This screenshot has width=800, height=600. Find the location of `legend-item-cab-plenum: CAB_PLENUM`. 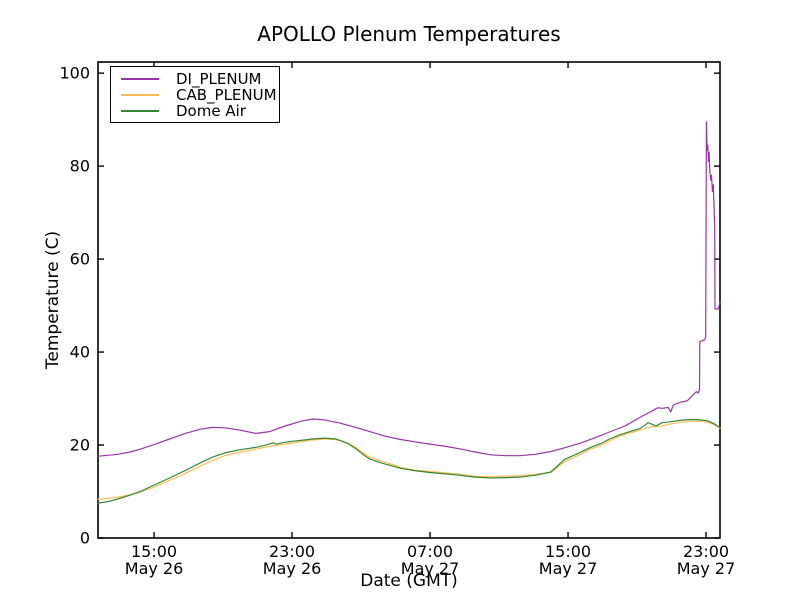

legend-item-cab-plenum: CAB_PLENUM is located at coordinates (195, 95).